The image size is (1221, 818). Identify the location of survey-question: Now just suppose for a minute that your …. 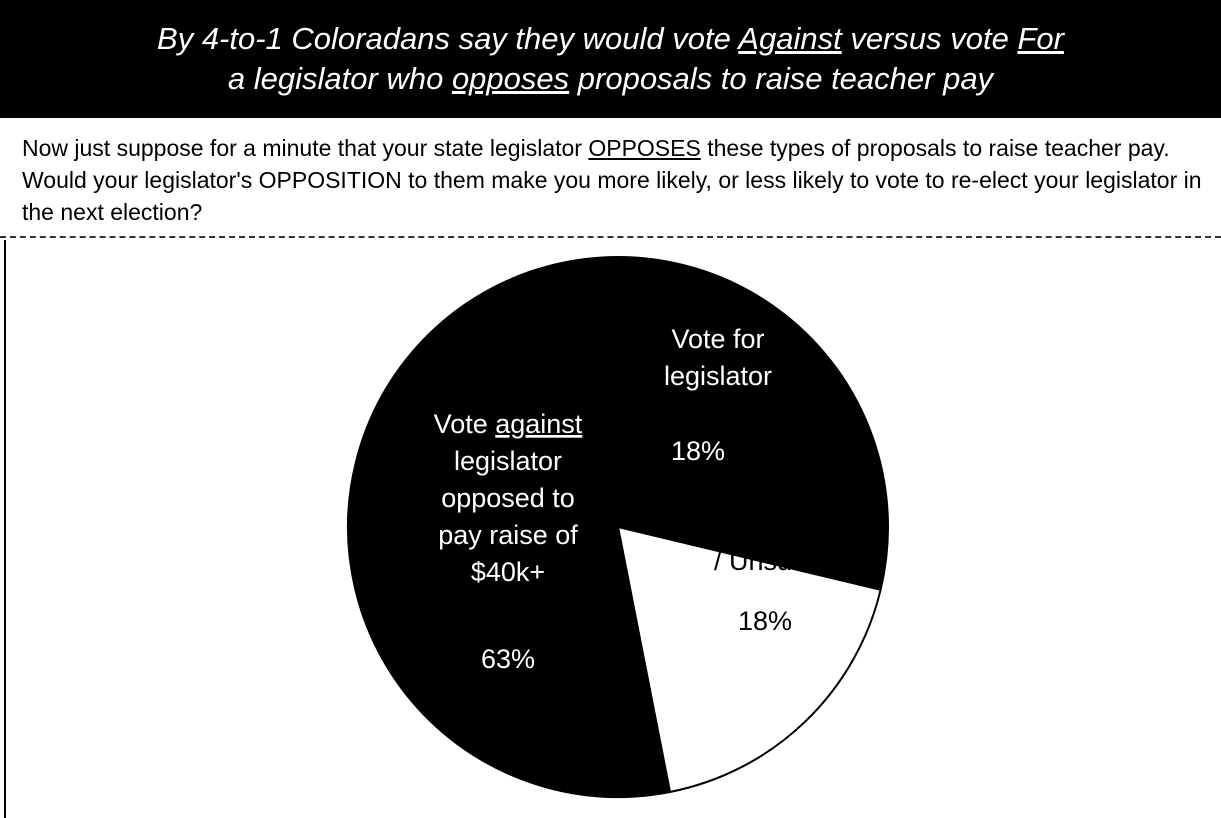
(610, 179).